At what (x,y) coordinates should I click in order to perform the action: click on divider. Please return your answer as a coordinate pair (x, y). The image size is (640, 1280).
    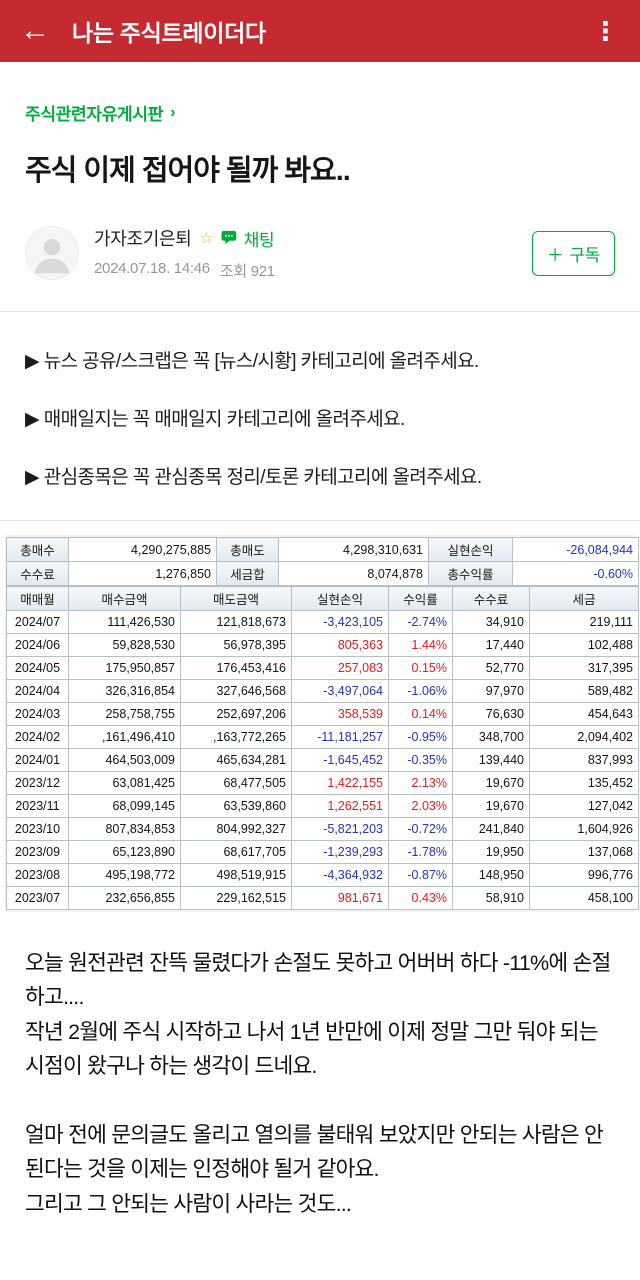
    Looking at the image, I should click on (320, 520).